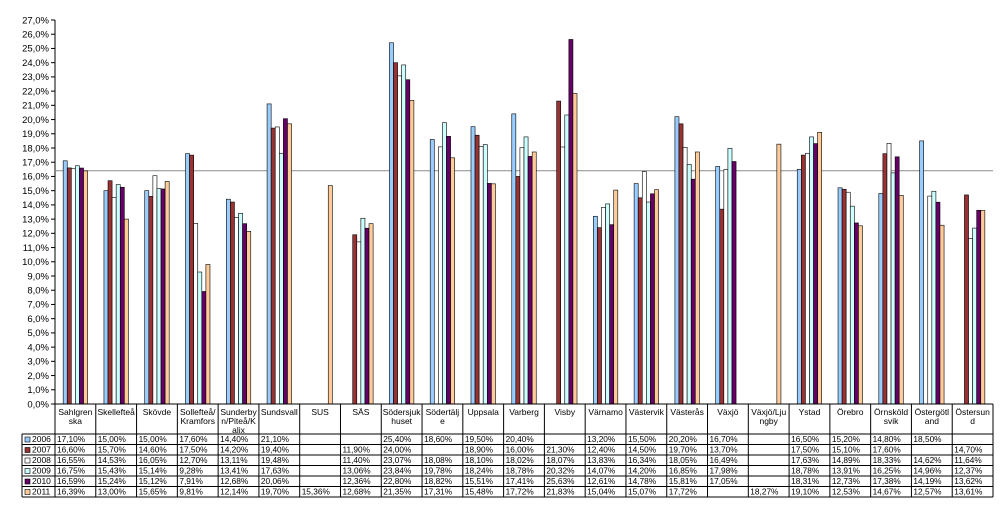 The image size is (1000, 524). Describe the element at coordinates (642, 481) in the screenshot. I see `data-label: 14,78%` at that location.